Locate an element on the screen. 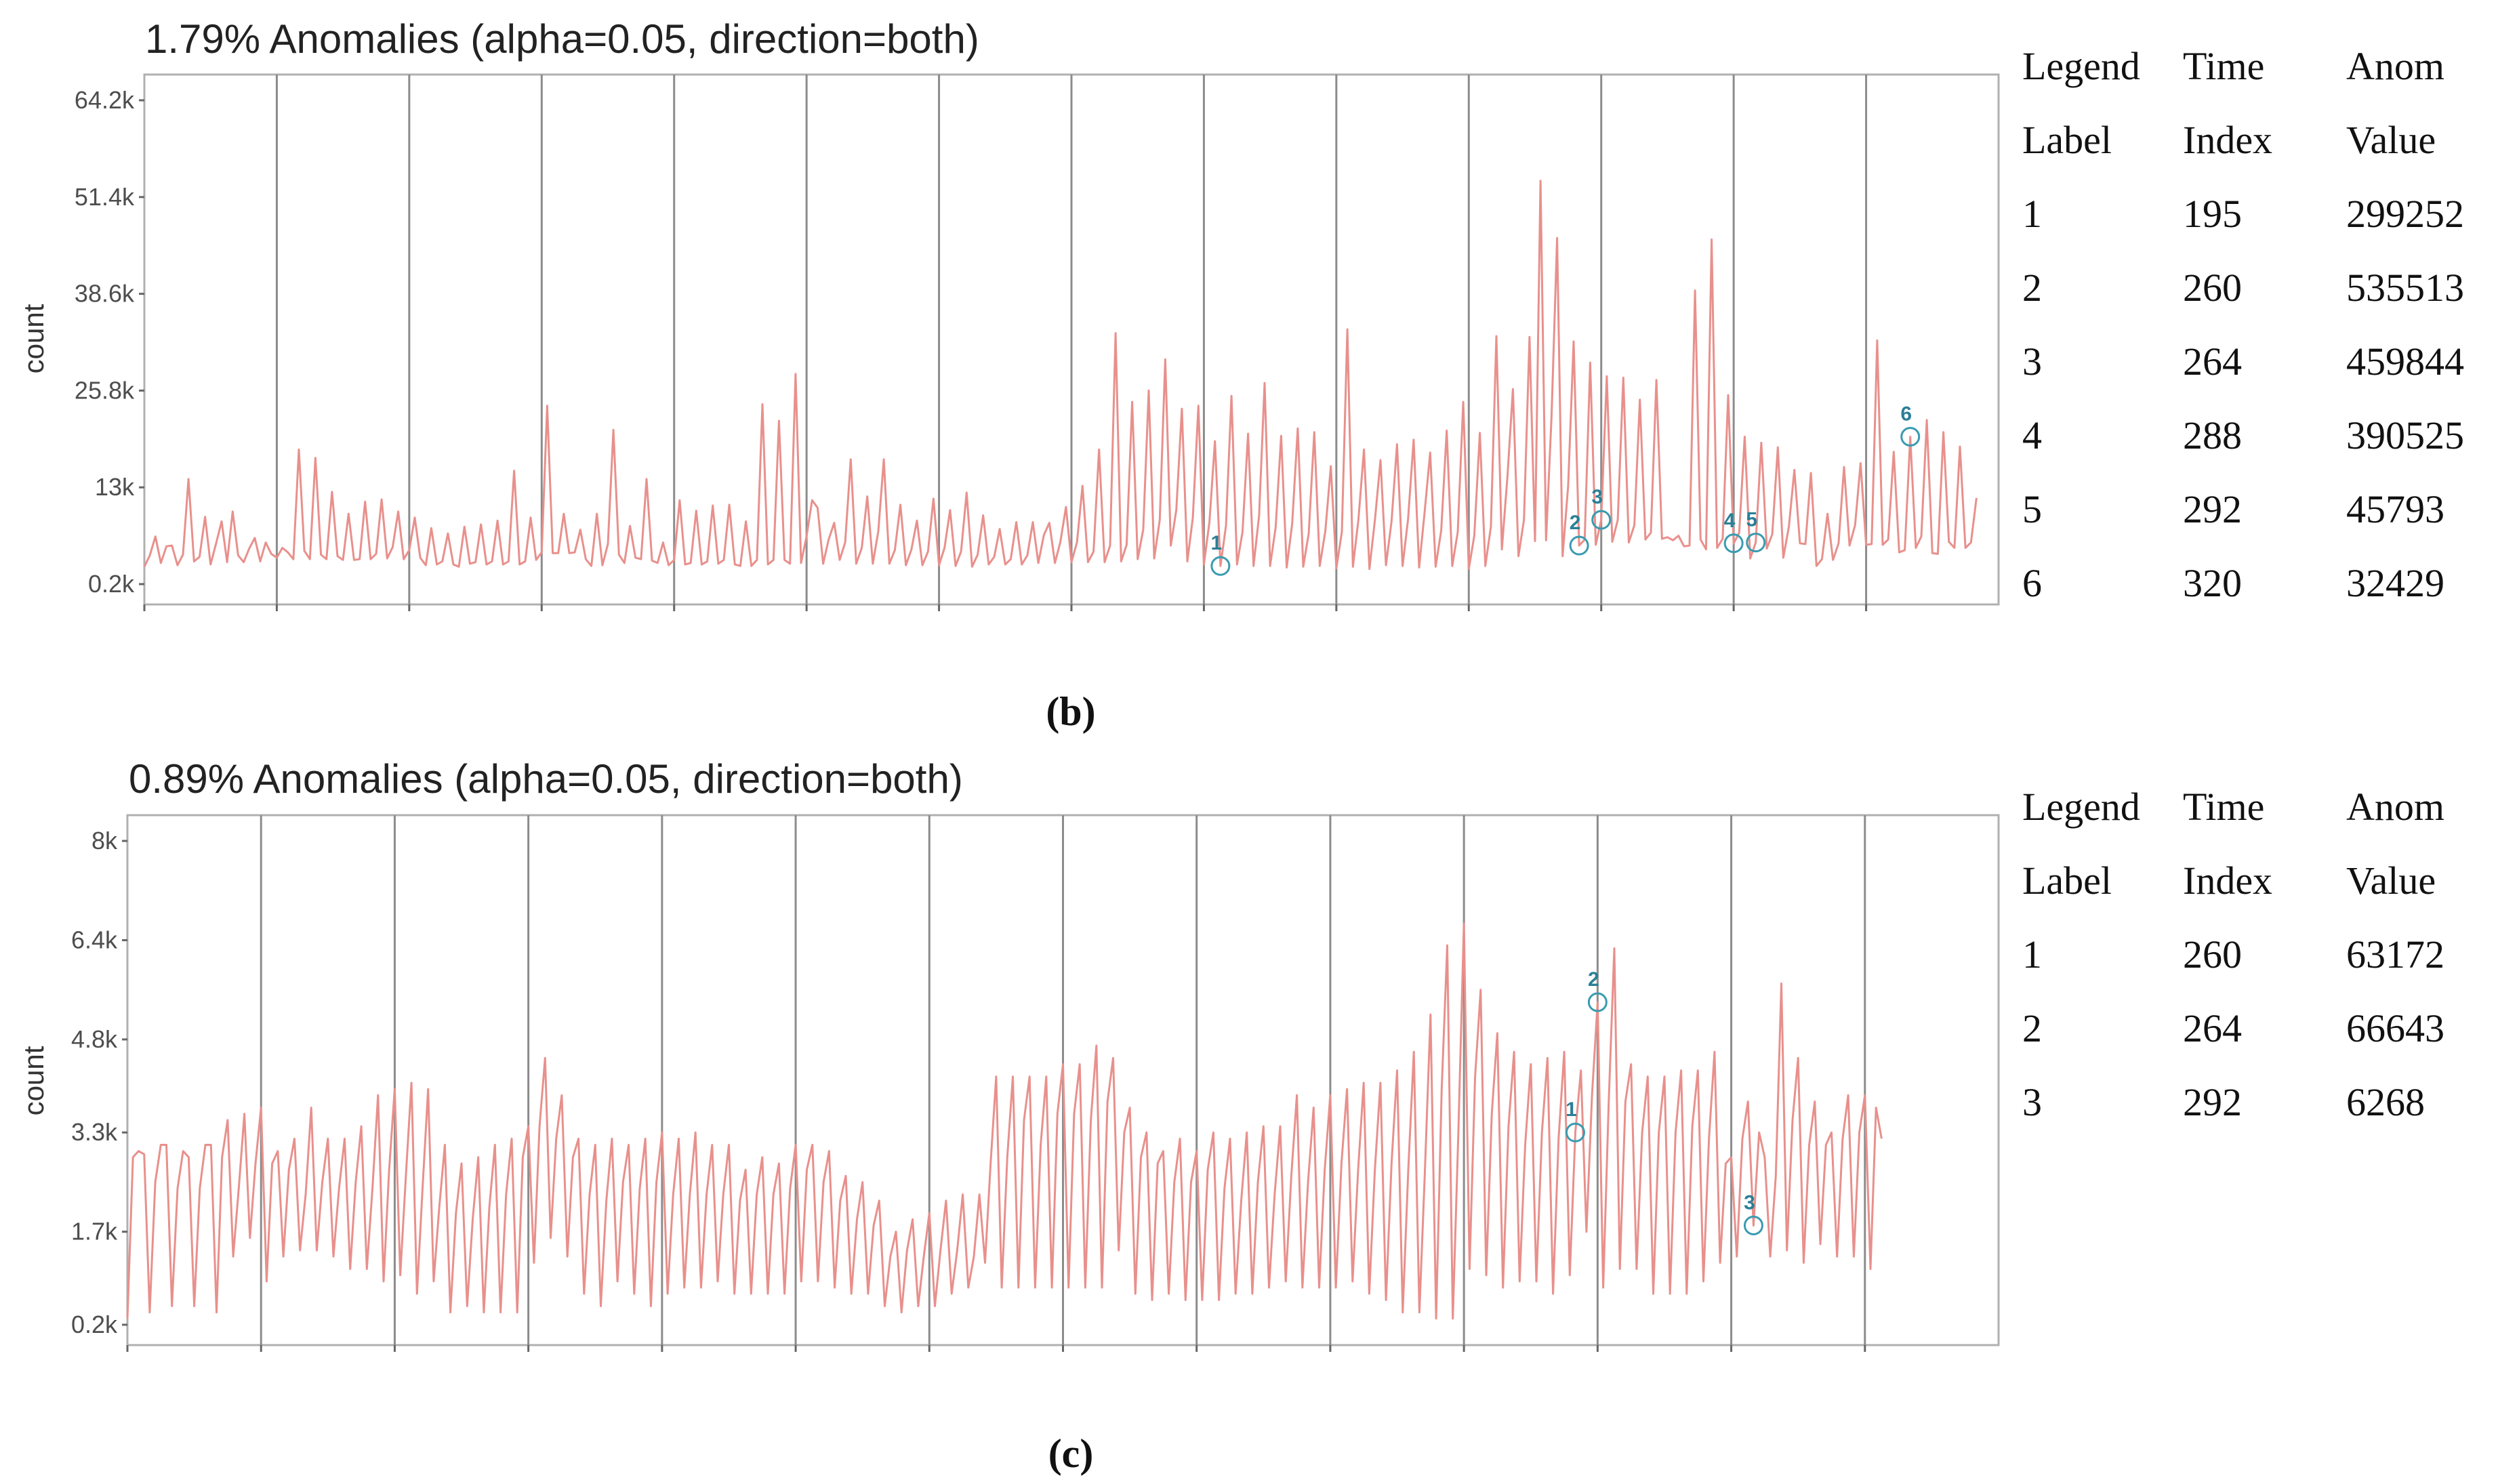  chart-b-anomaly-label: 2 is located at coordinates (1575, 523).